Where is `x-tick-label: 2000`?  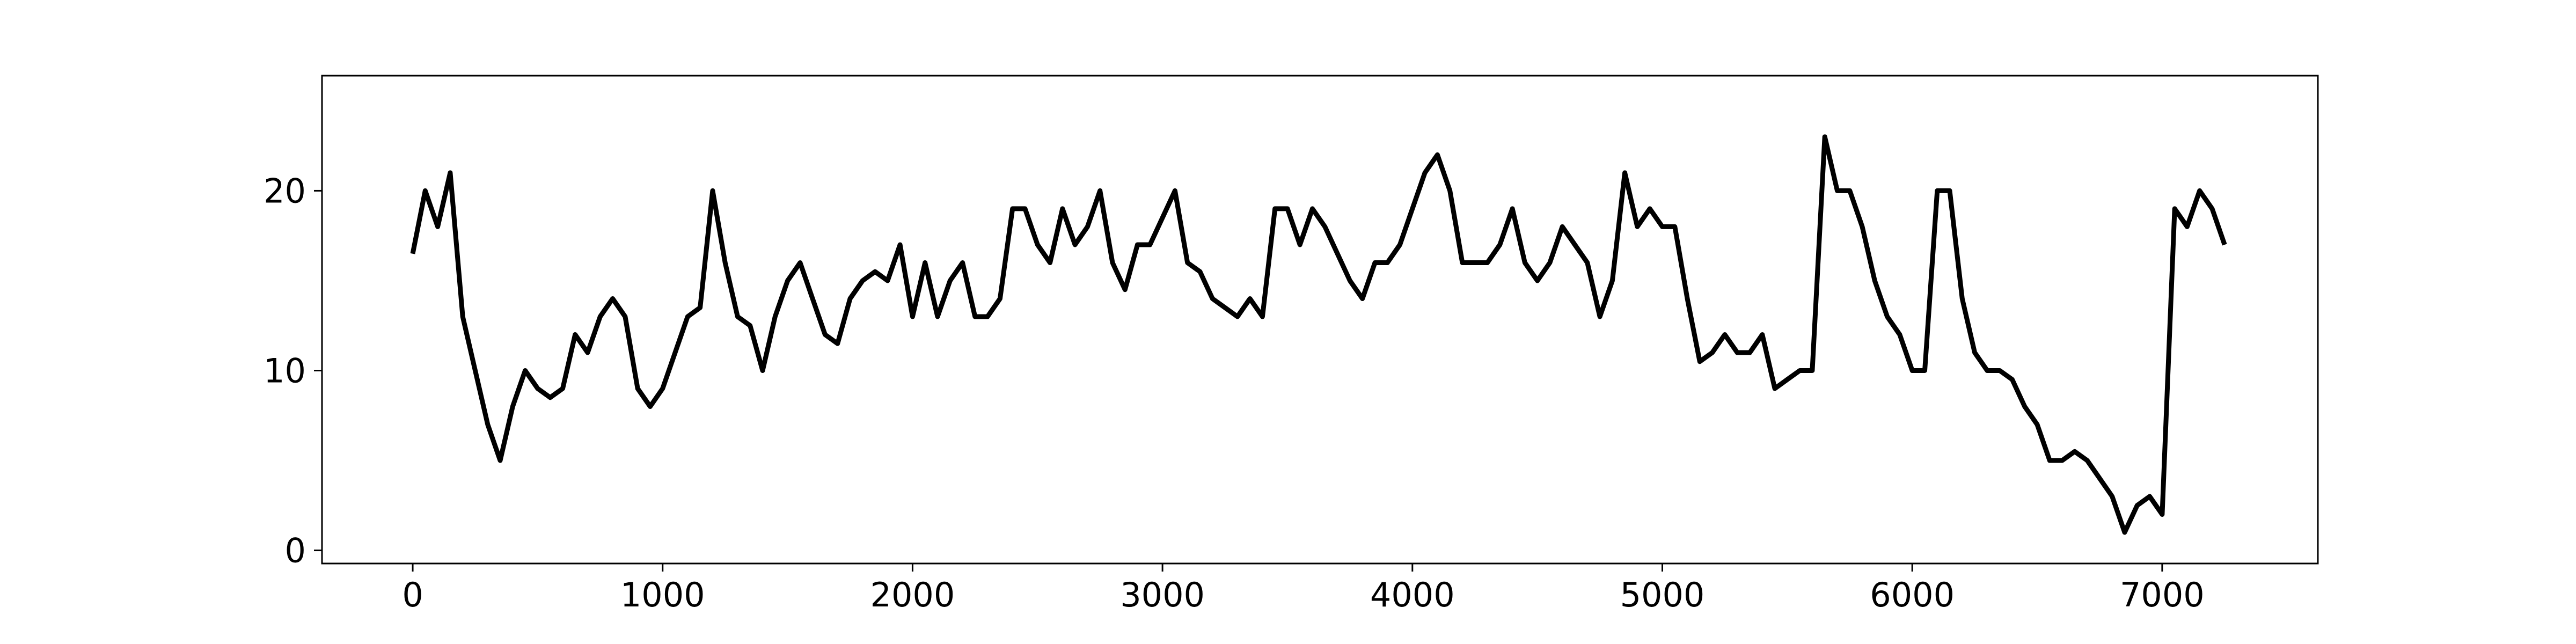
x-tick-label: 2000 is located at coordinates (912, 594).